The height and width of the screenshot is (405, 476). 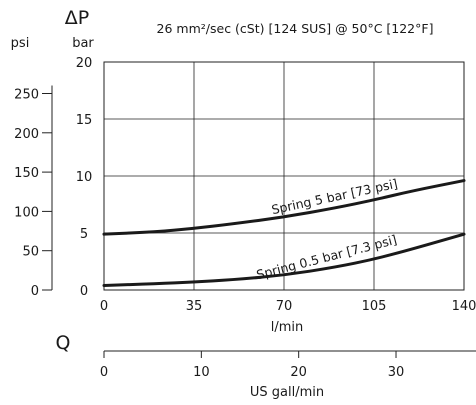 I want to click on y-bar-tick-label: 5, so click(x=84, y=234).